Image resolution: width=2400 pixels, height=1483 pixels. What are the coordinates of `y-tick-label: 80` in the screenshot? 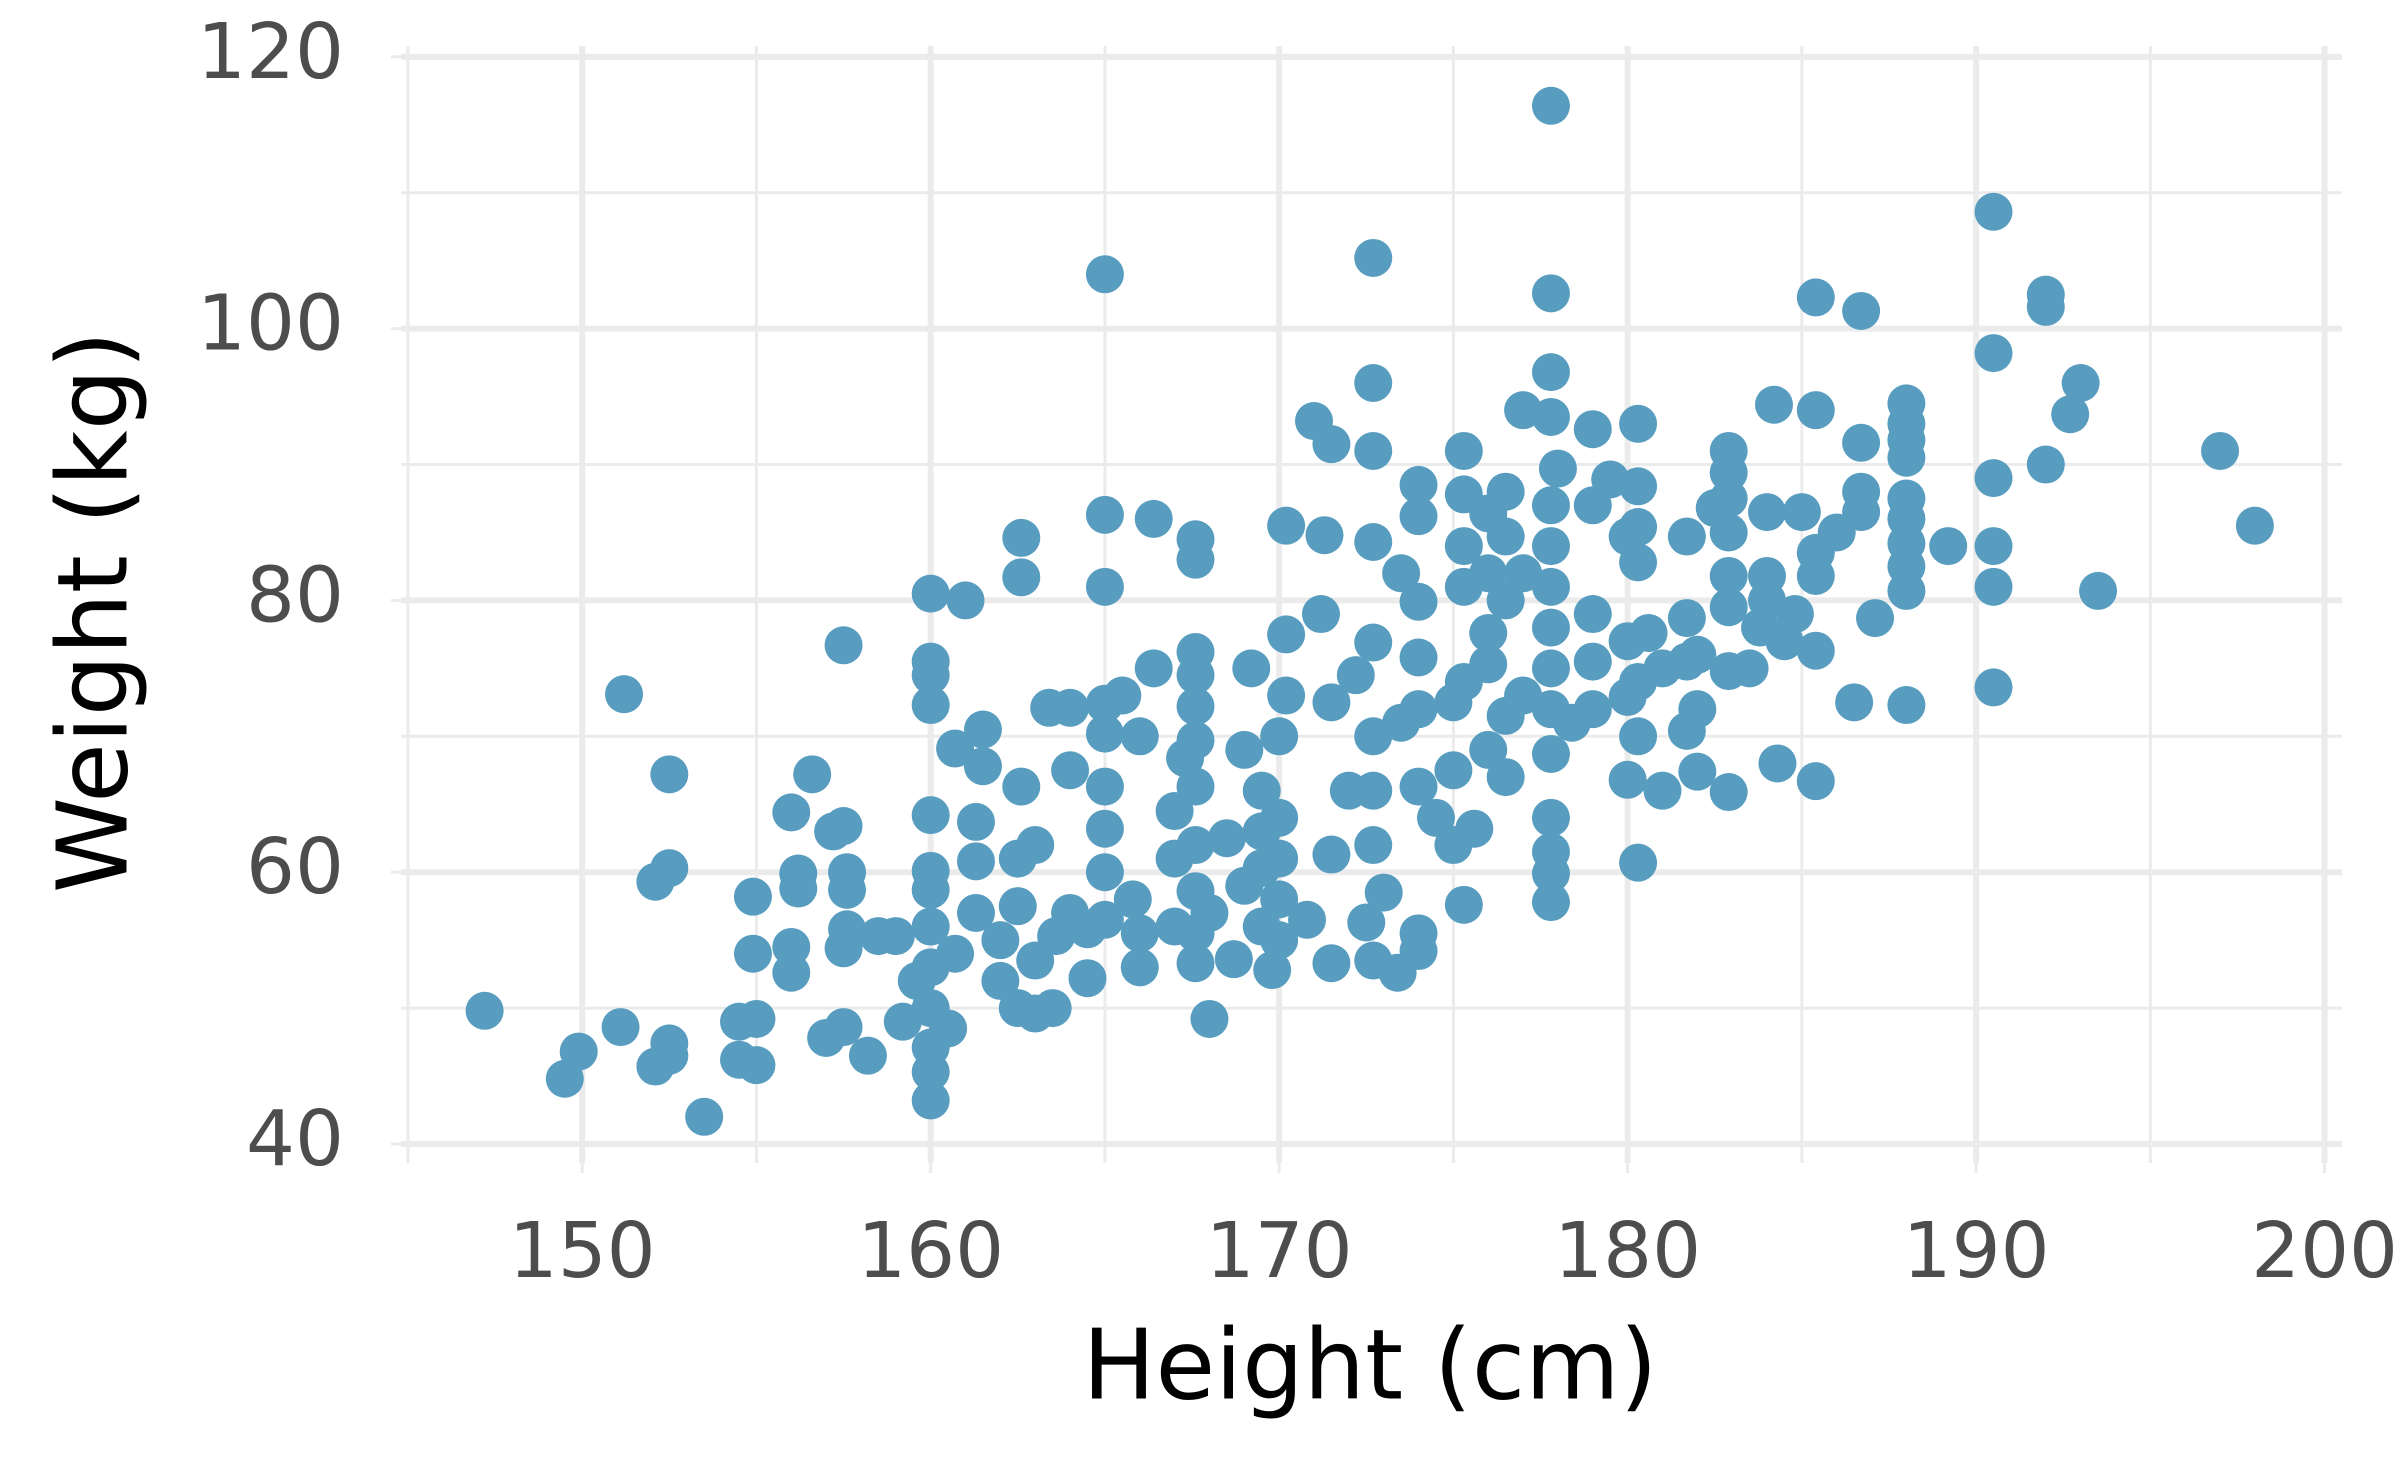 It's located at (295, 595).